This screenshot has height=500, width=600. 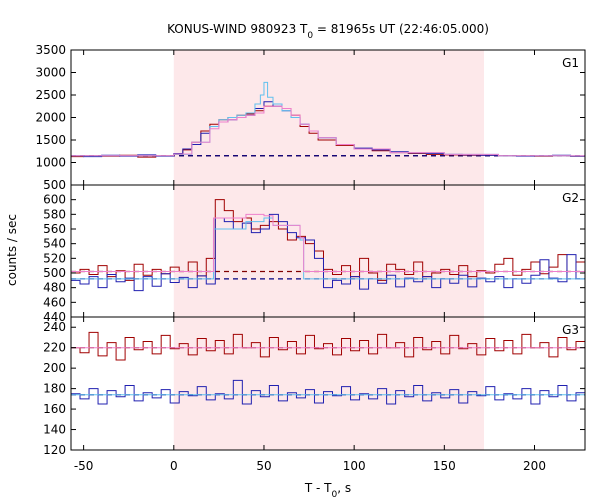 What do you see at coordinates (570, 330) in the screenshot?
I see `panel-label: G3` at bounding box center [570, 330].